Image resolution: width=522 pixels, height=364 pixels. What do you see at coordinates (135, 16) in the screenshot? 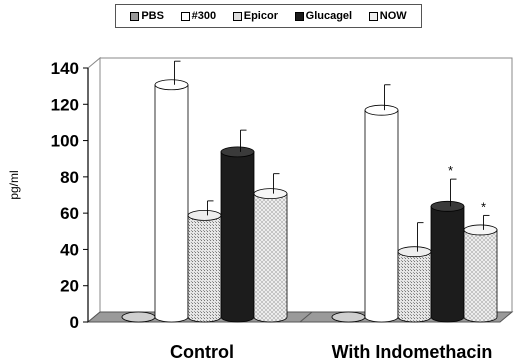
I see `legend-swatch-pbs` at bounding box center [135, 16].